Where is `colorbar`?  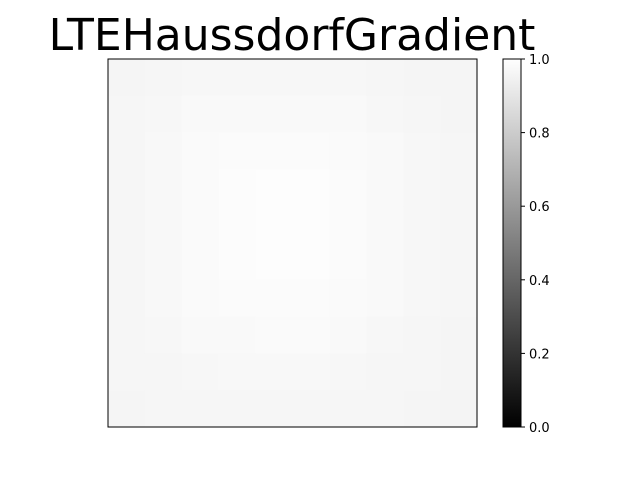
colorbar is located at coordinates (512, 243).